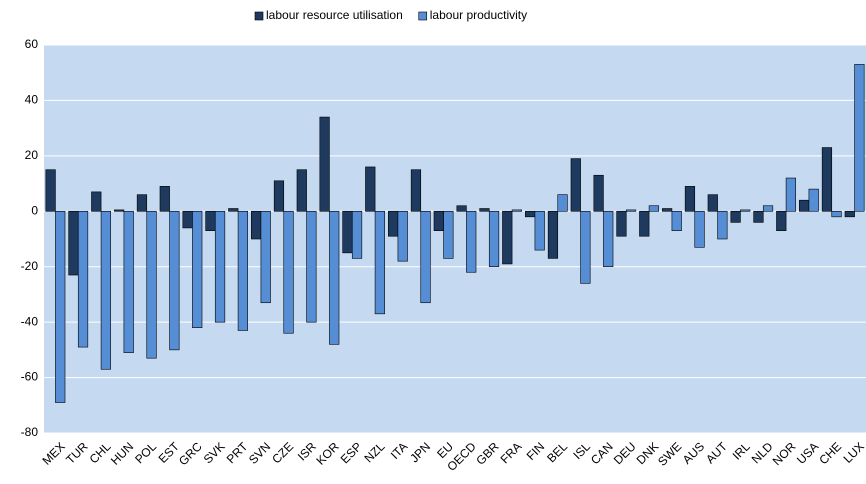  Describe the element at coordinates (625, 453) in the screenshot. I see `x-tick-label: DEU` at that location.